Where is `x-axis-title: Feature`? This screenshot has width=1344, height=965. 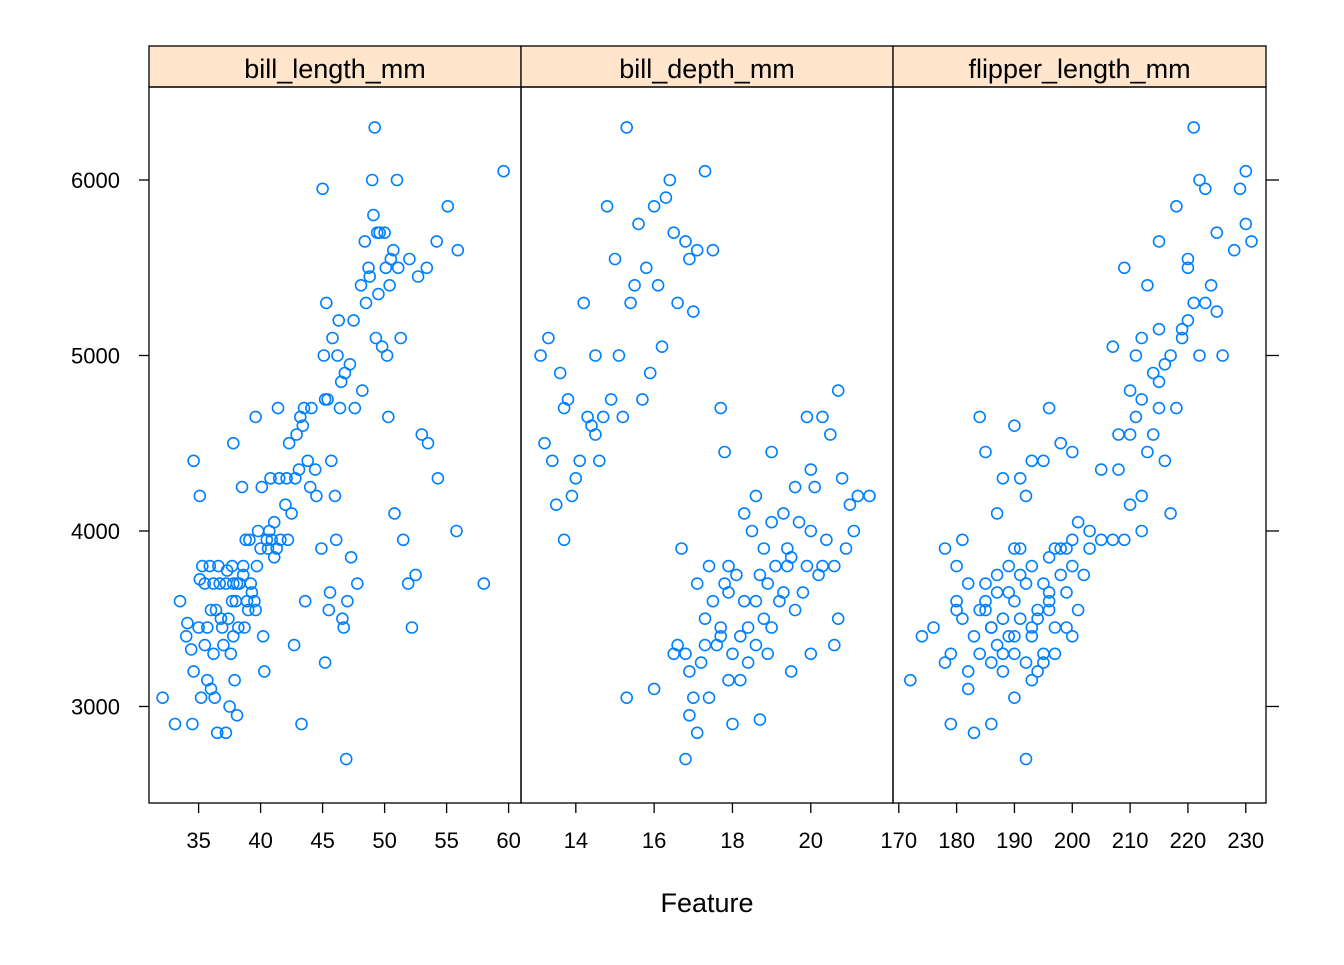
x-axis-title: Feature is located at coordinates (706, 903).